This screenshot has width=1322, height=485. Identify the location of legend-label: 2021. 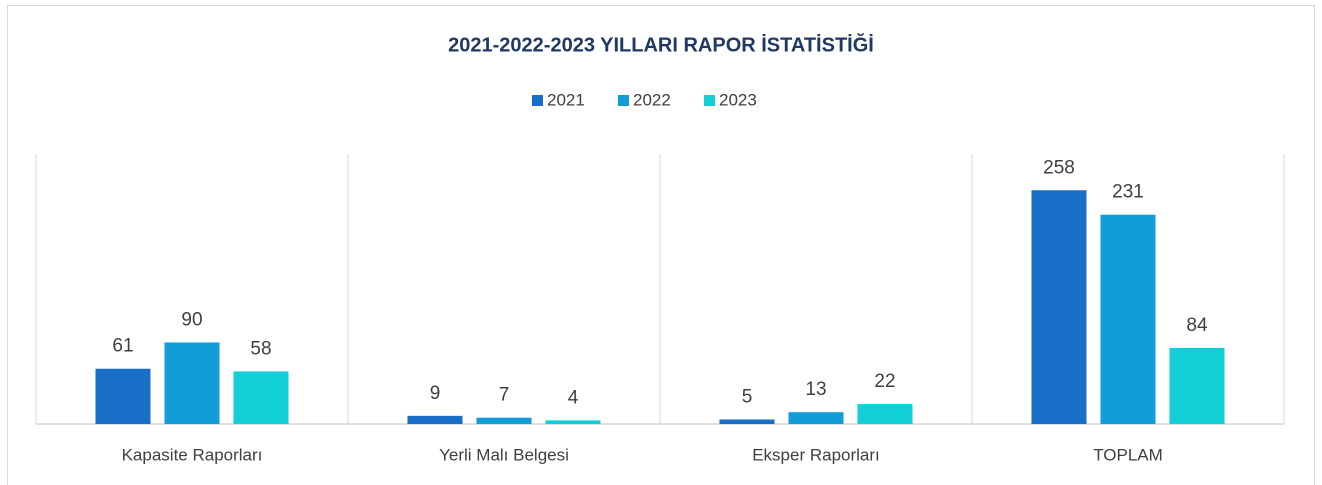
(566, 99).